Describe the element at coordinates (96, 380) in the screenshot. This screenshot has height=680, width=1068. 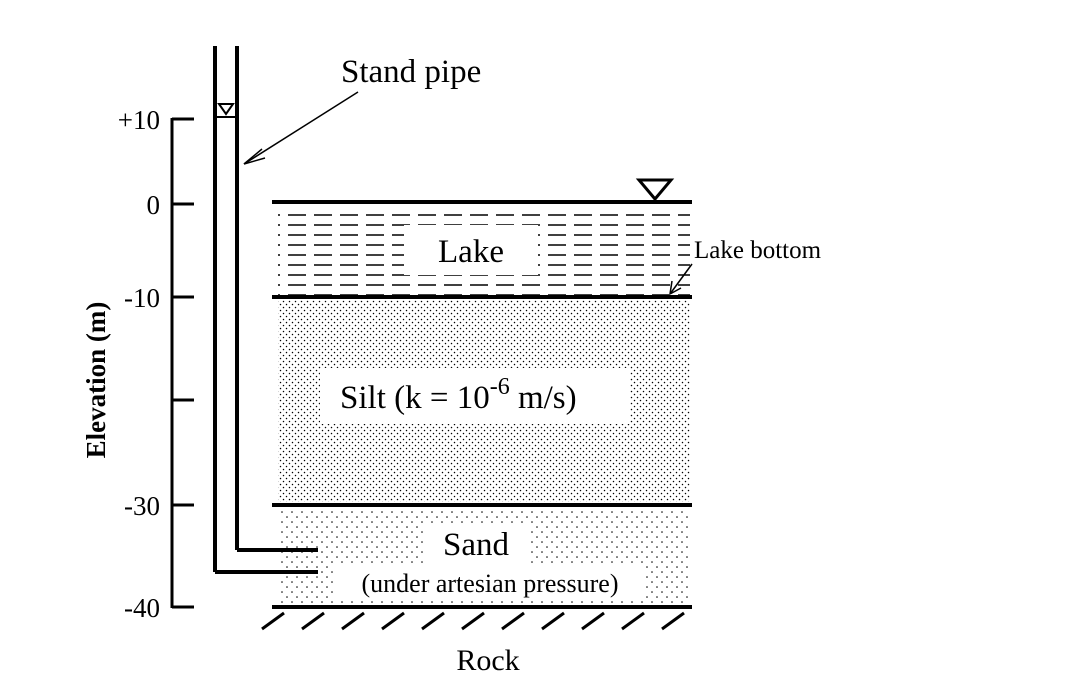
I see `axis-title: Elevation (m)` at that location.